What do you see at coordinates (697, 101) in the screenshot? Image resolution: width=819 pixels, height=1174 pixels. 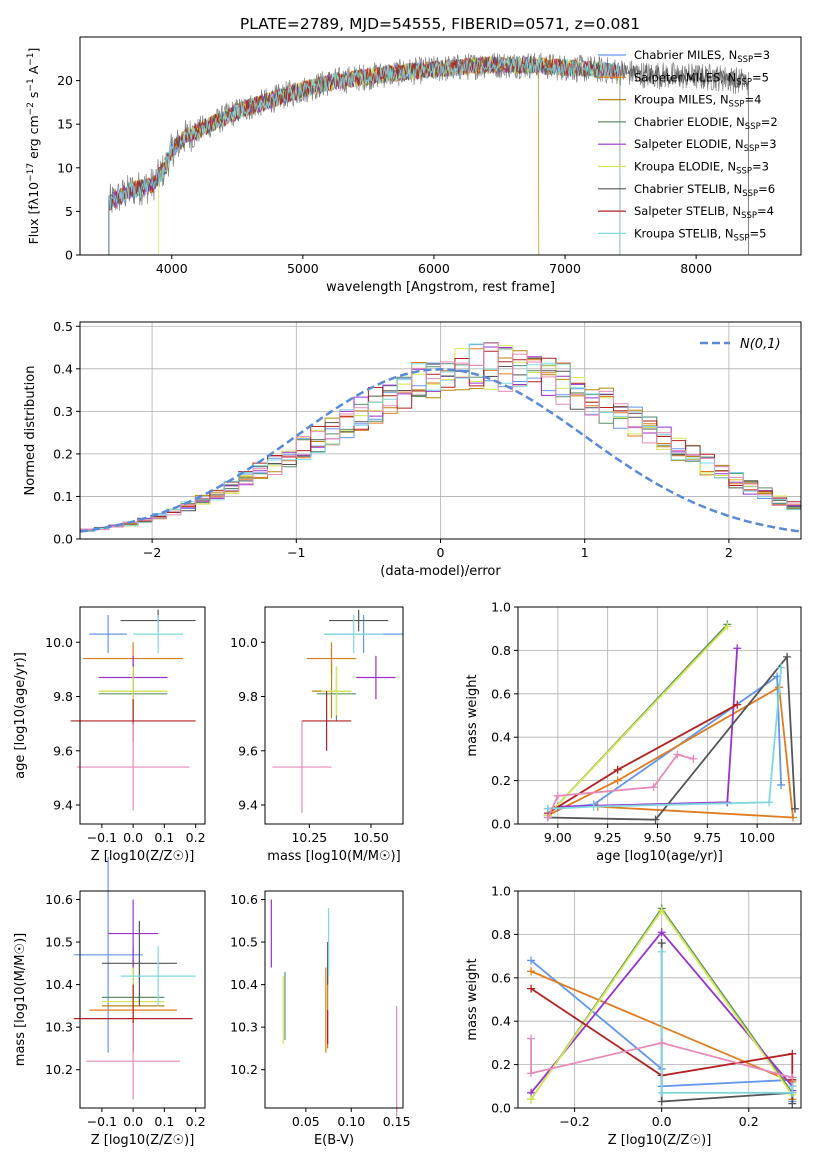 I see `legend-entry: Kroupa MILES, NSSP=4` at bounding box center [697, 101].